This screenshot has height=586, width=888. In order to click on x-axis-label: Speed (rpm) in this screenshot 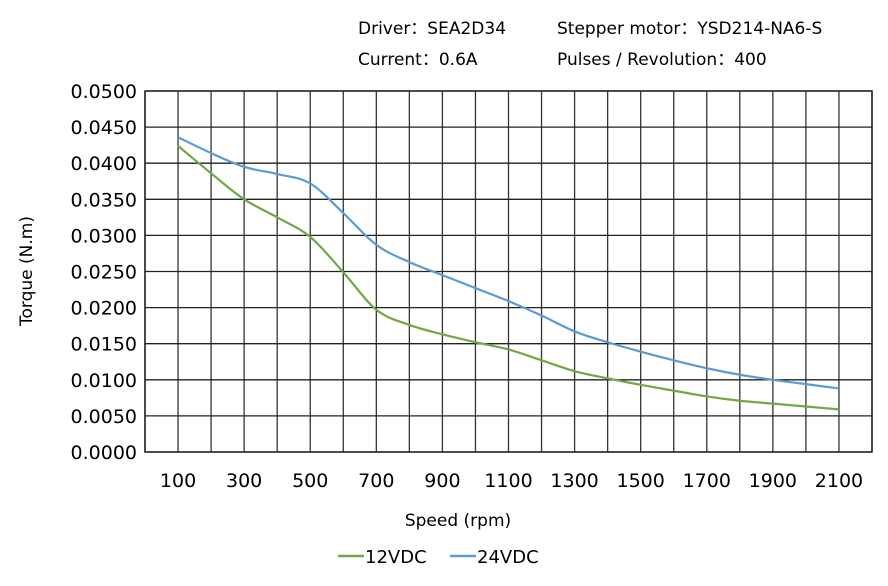, I will do `click(458, 521)`.